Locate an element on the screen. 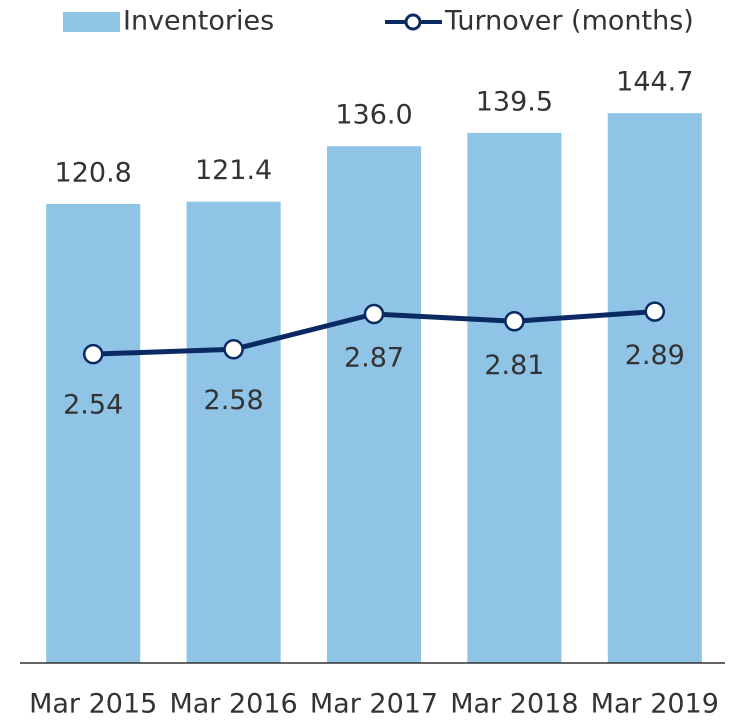 This screenshot has height=722, width=733. bar-value-label: 121.4 is located at coordinates (233, 170).